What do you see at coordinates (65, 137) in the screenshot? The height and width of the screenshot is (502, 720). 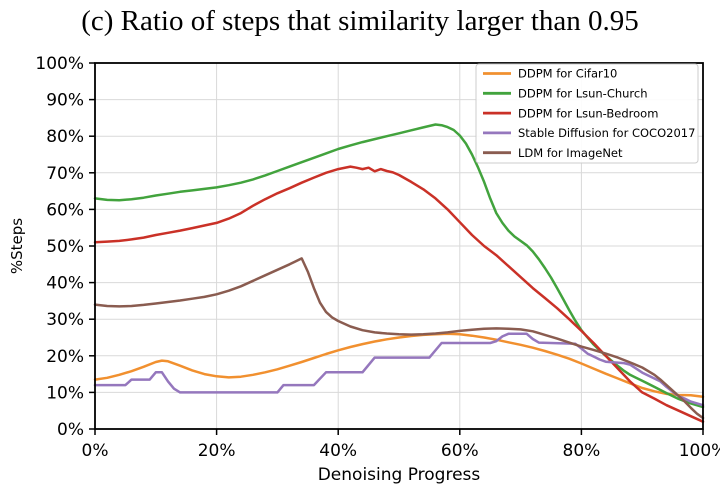 I see `y-tick-label: 80%` at bounding box center [65, 137].